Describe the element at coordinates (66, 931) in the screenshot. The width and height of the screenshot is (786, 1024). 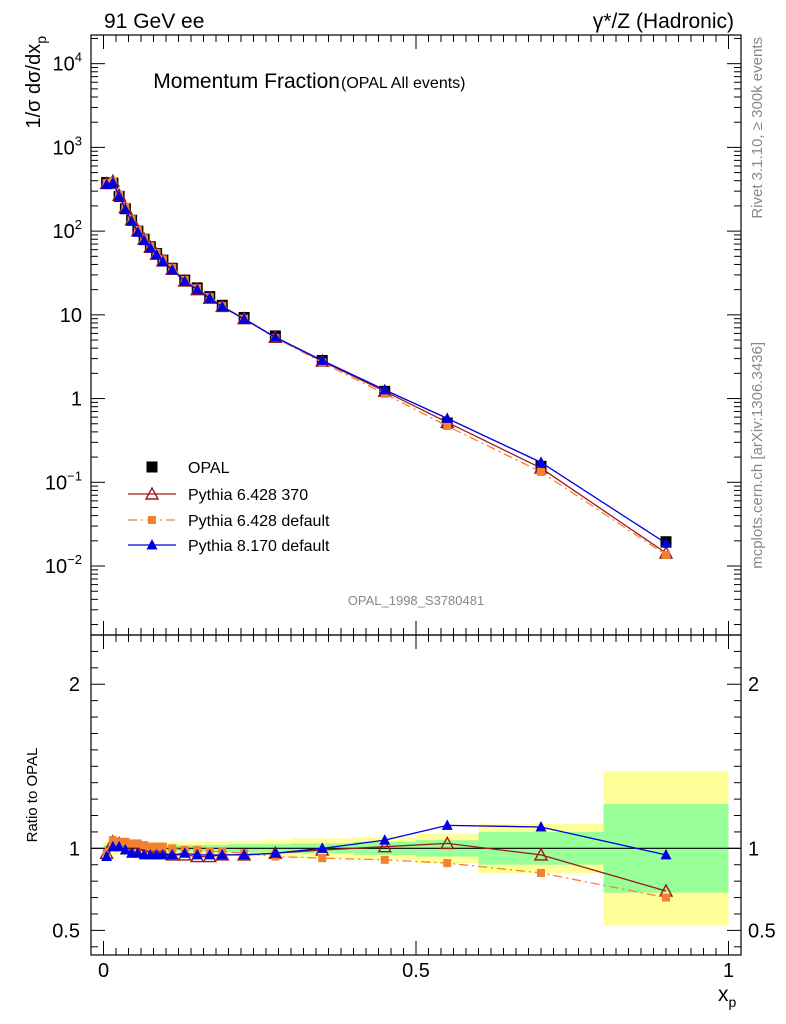
I see `ratio-y-tick-label: 0.5` at that location.